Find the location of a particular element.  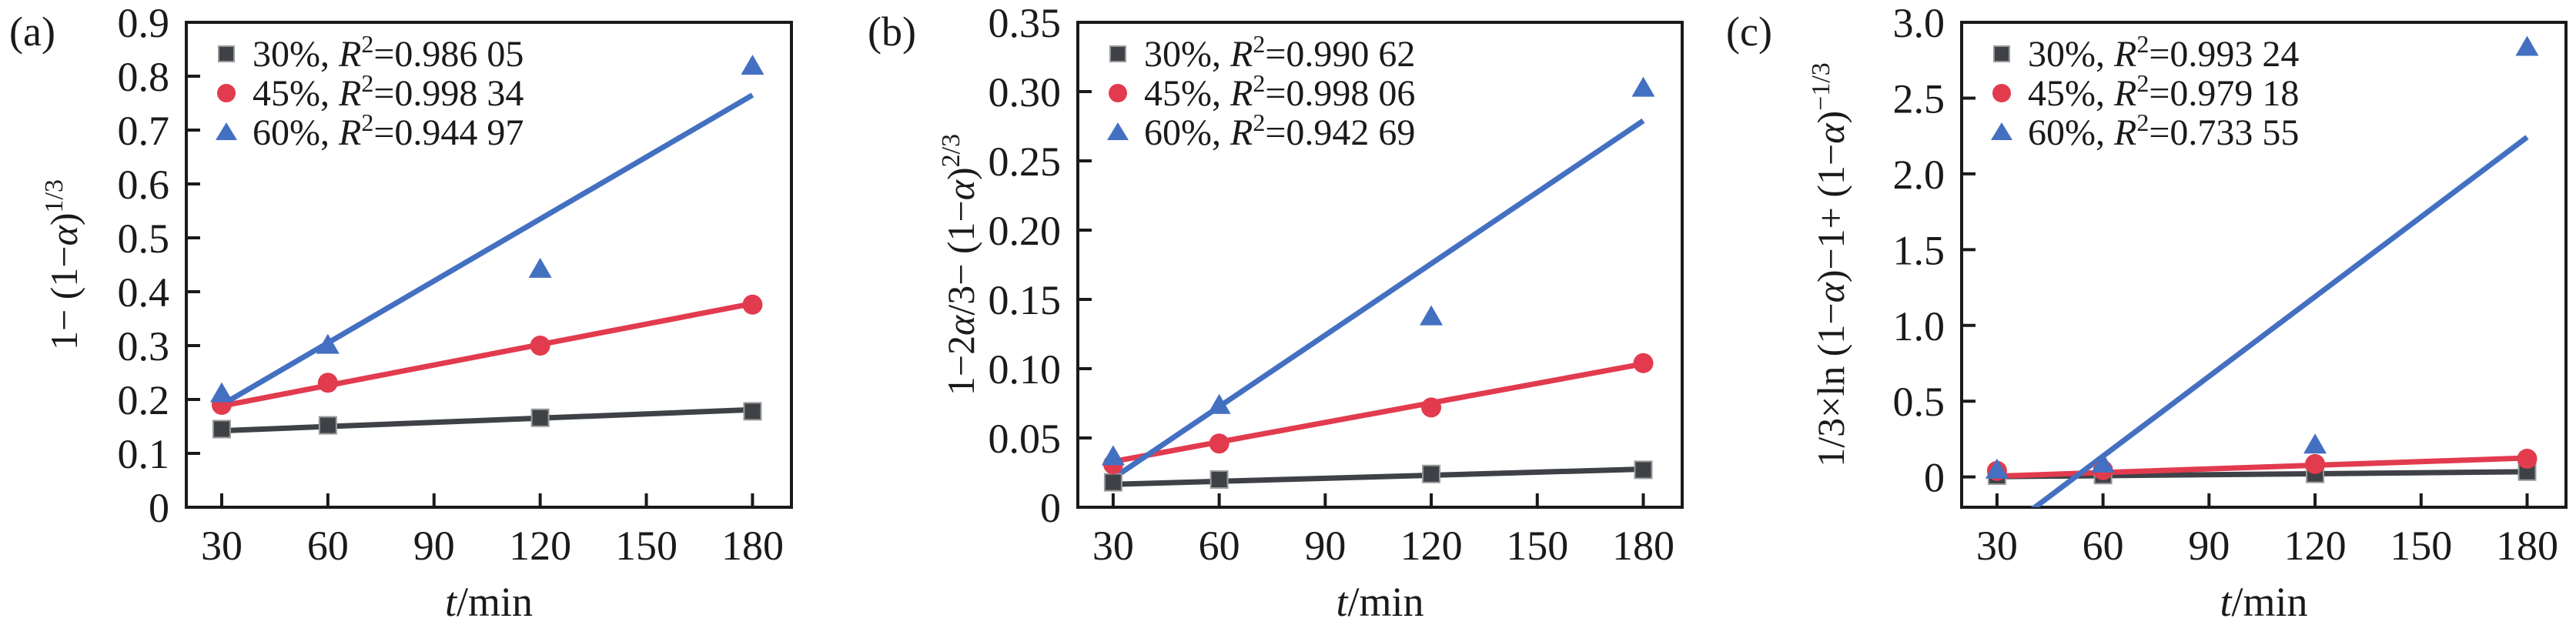

legend-entry: 60%, R2=0.942 69 is located at coordinates (1280, 131).